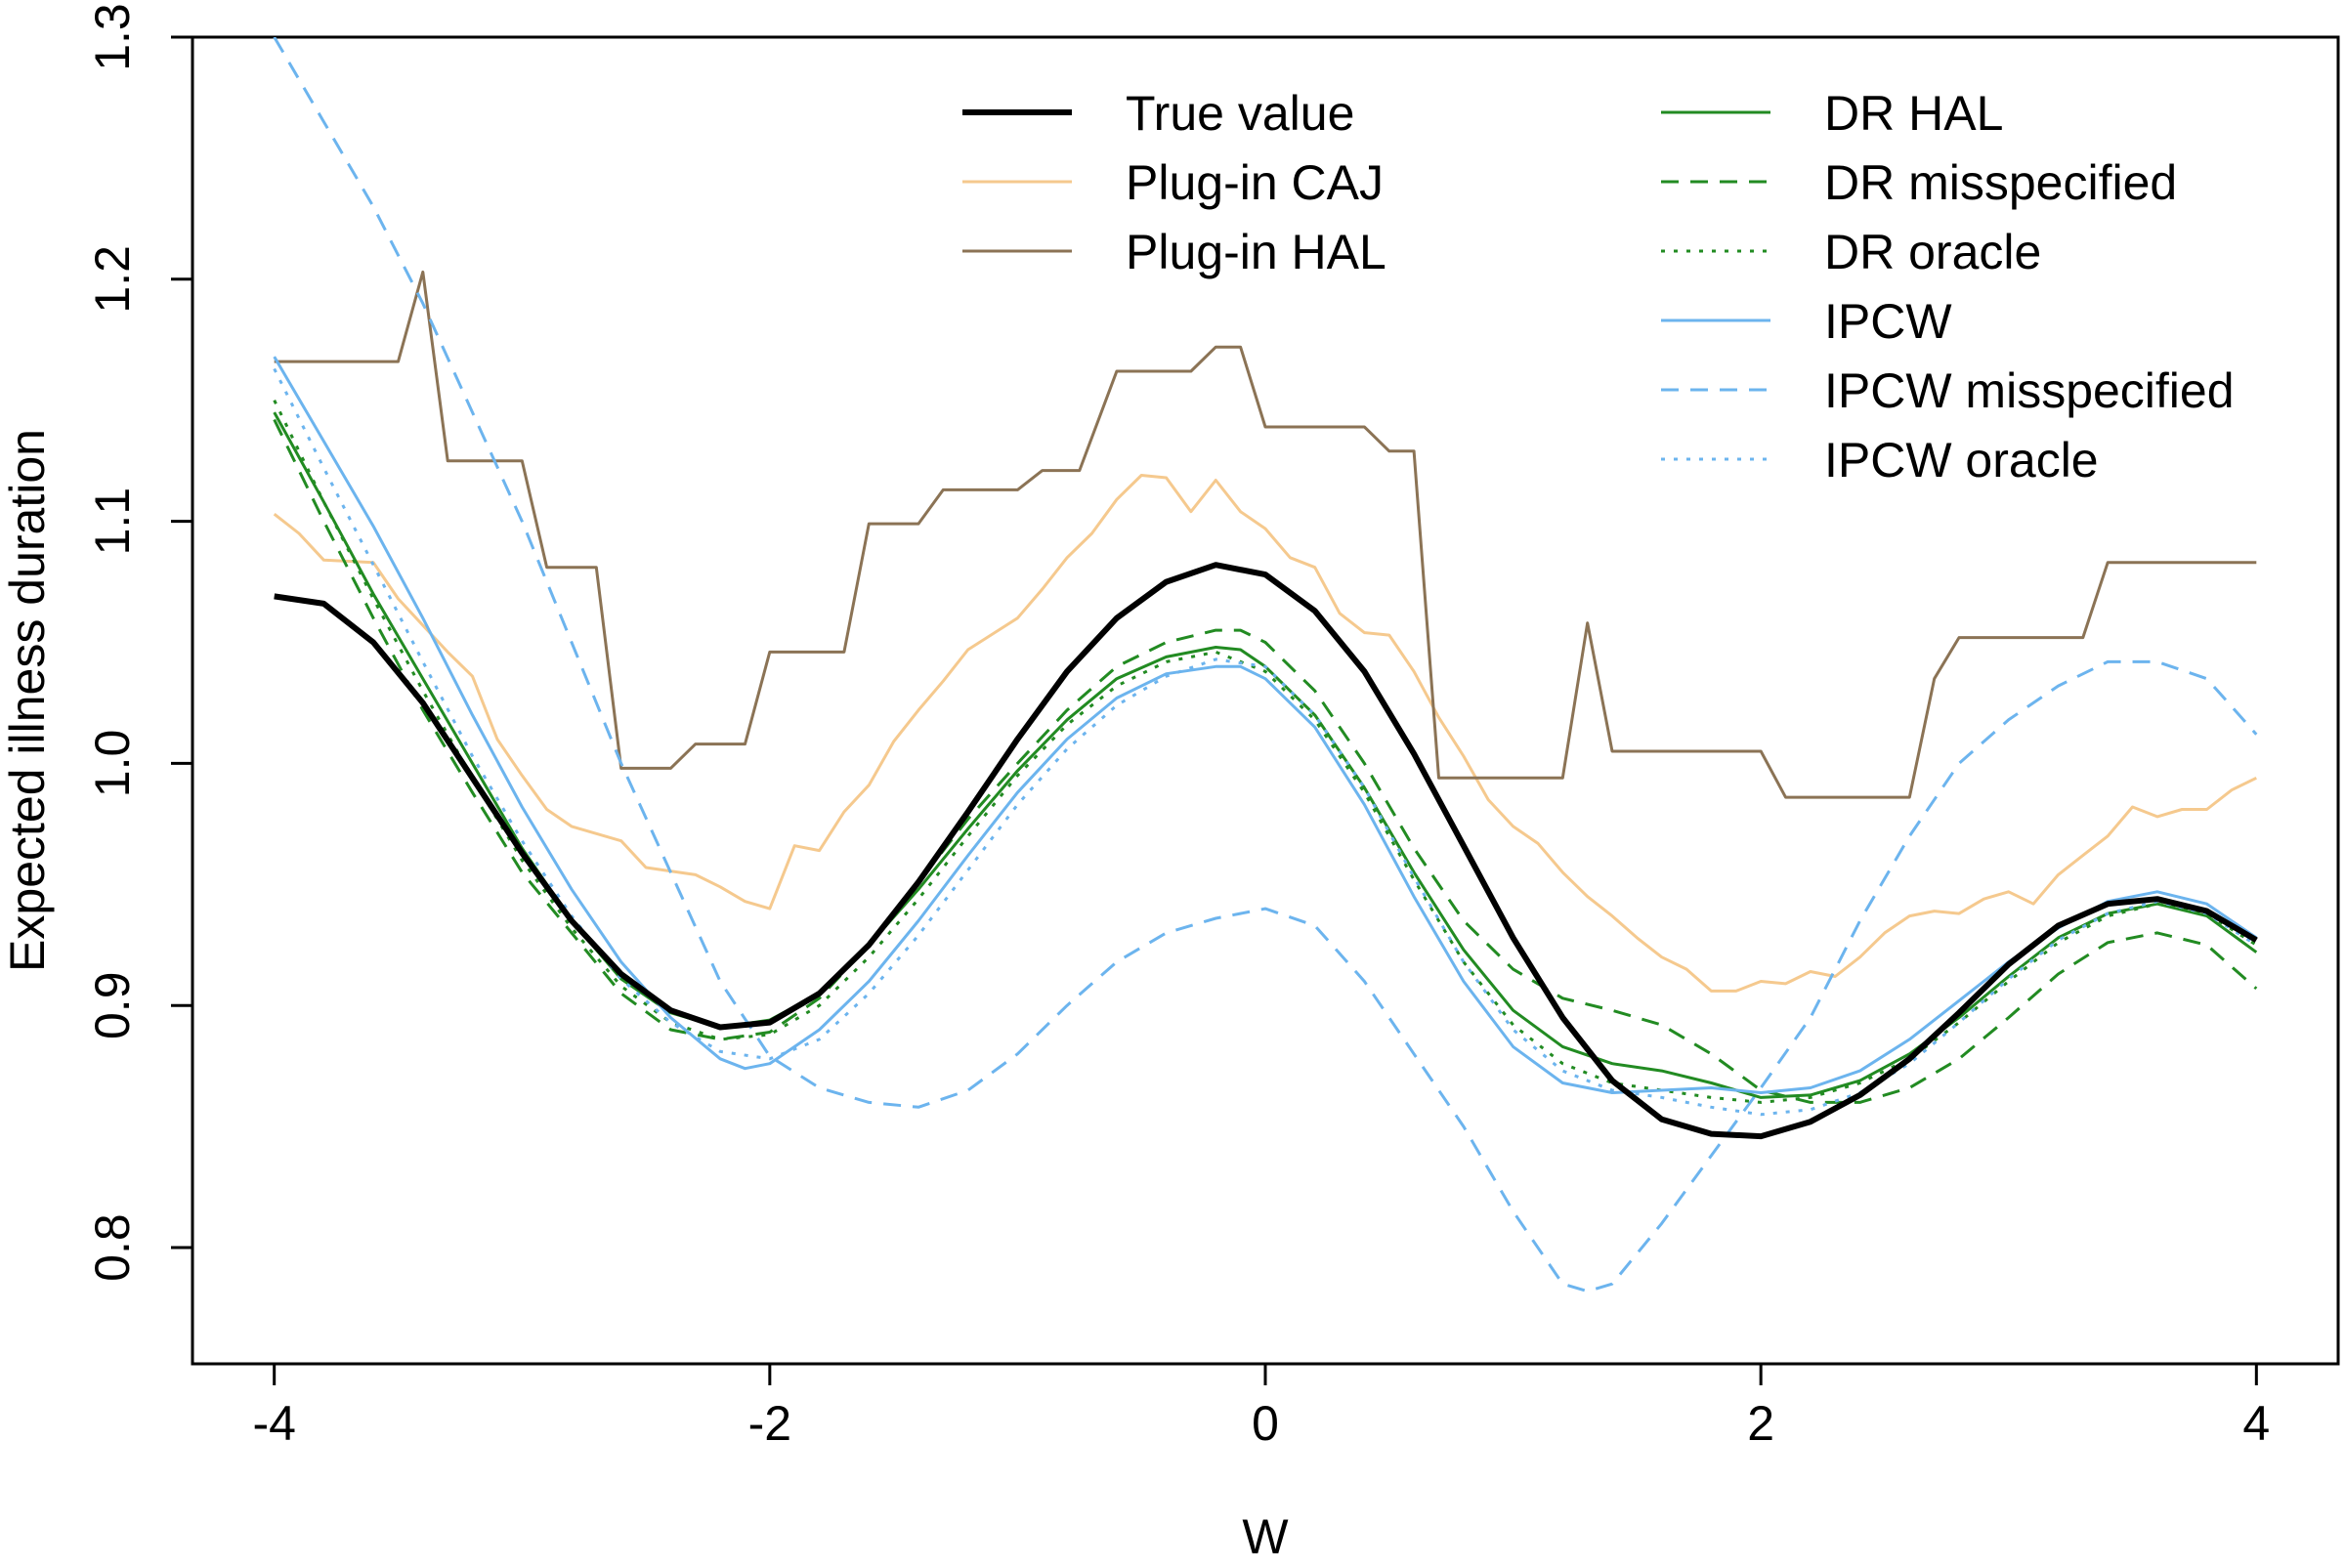 Image resolution: width=2345 pixels, height=1568 pixels. Describe the element at coordinates (1255, 182) in the screenshot. I see `legend-label: Plug-in CAJ` at that location.